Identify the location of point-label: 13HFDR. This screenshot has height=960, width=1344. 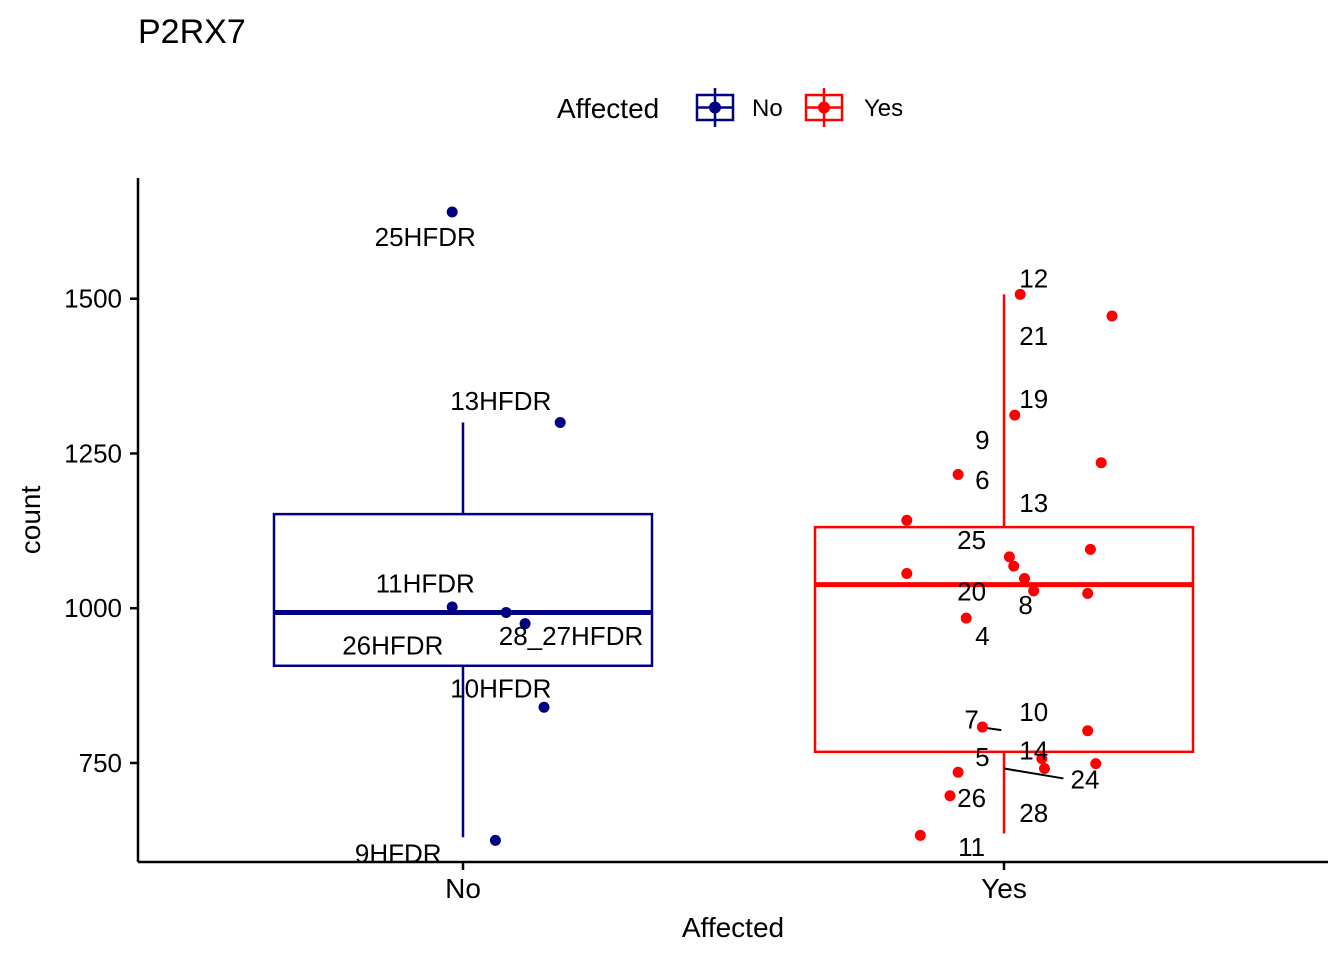
(500, 401).